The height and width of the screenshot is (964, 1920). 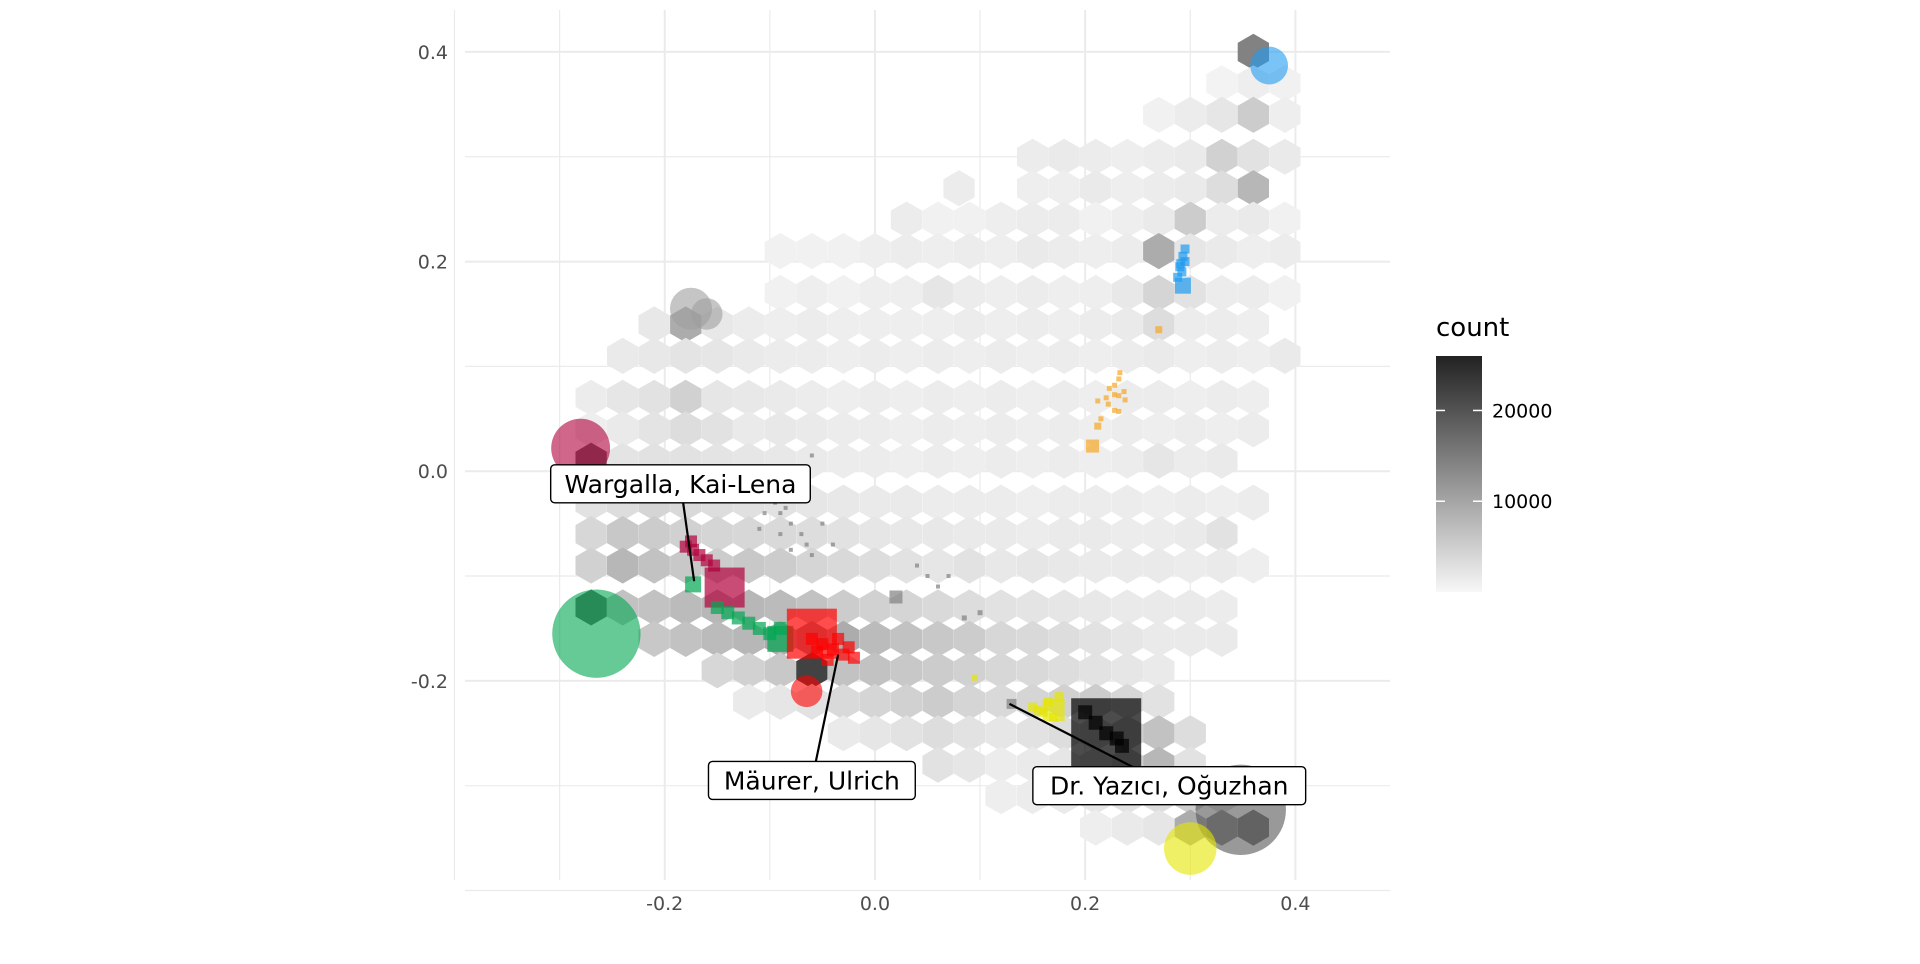 I want to click on y-tick-label: 0.4, so click(x=433, y=53).